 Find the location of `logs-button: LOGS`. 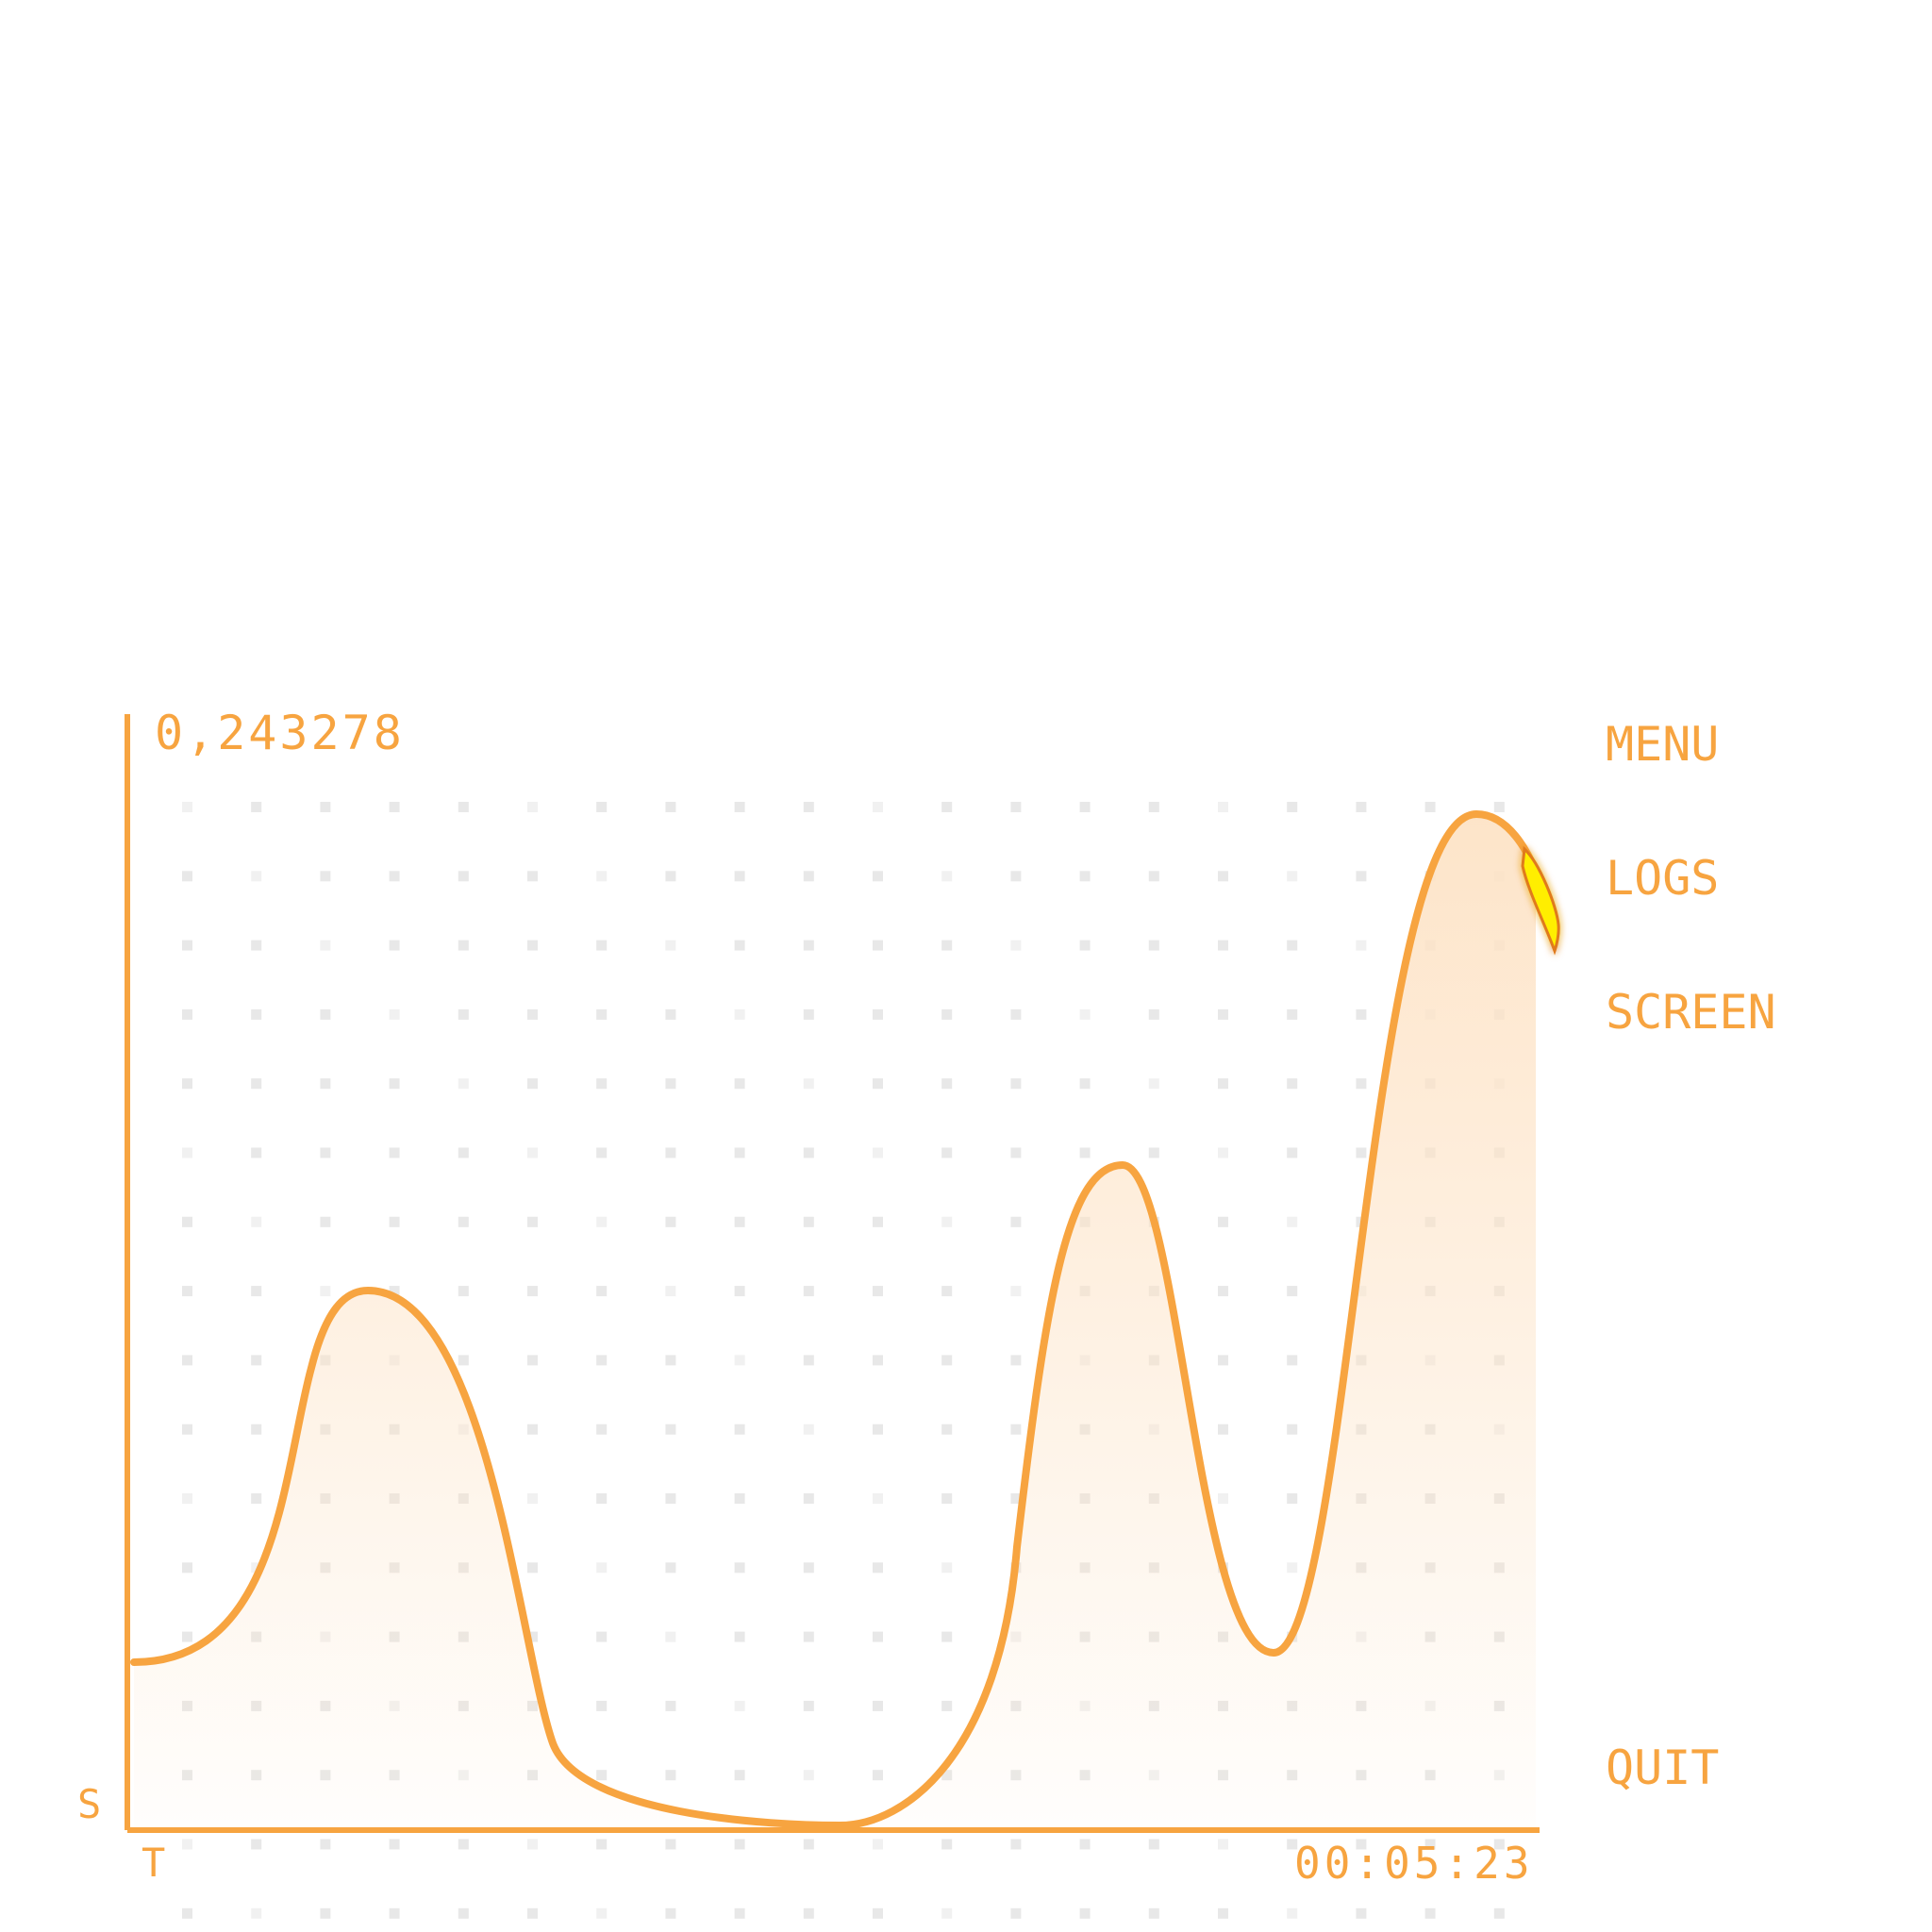

logs-button: LOGS is located at coordinates (1663, 878).